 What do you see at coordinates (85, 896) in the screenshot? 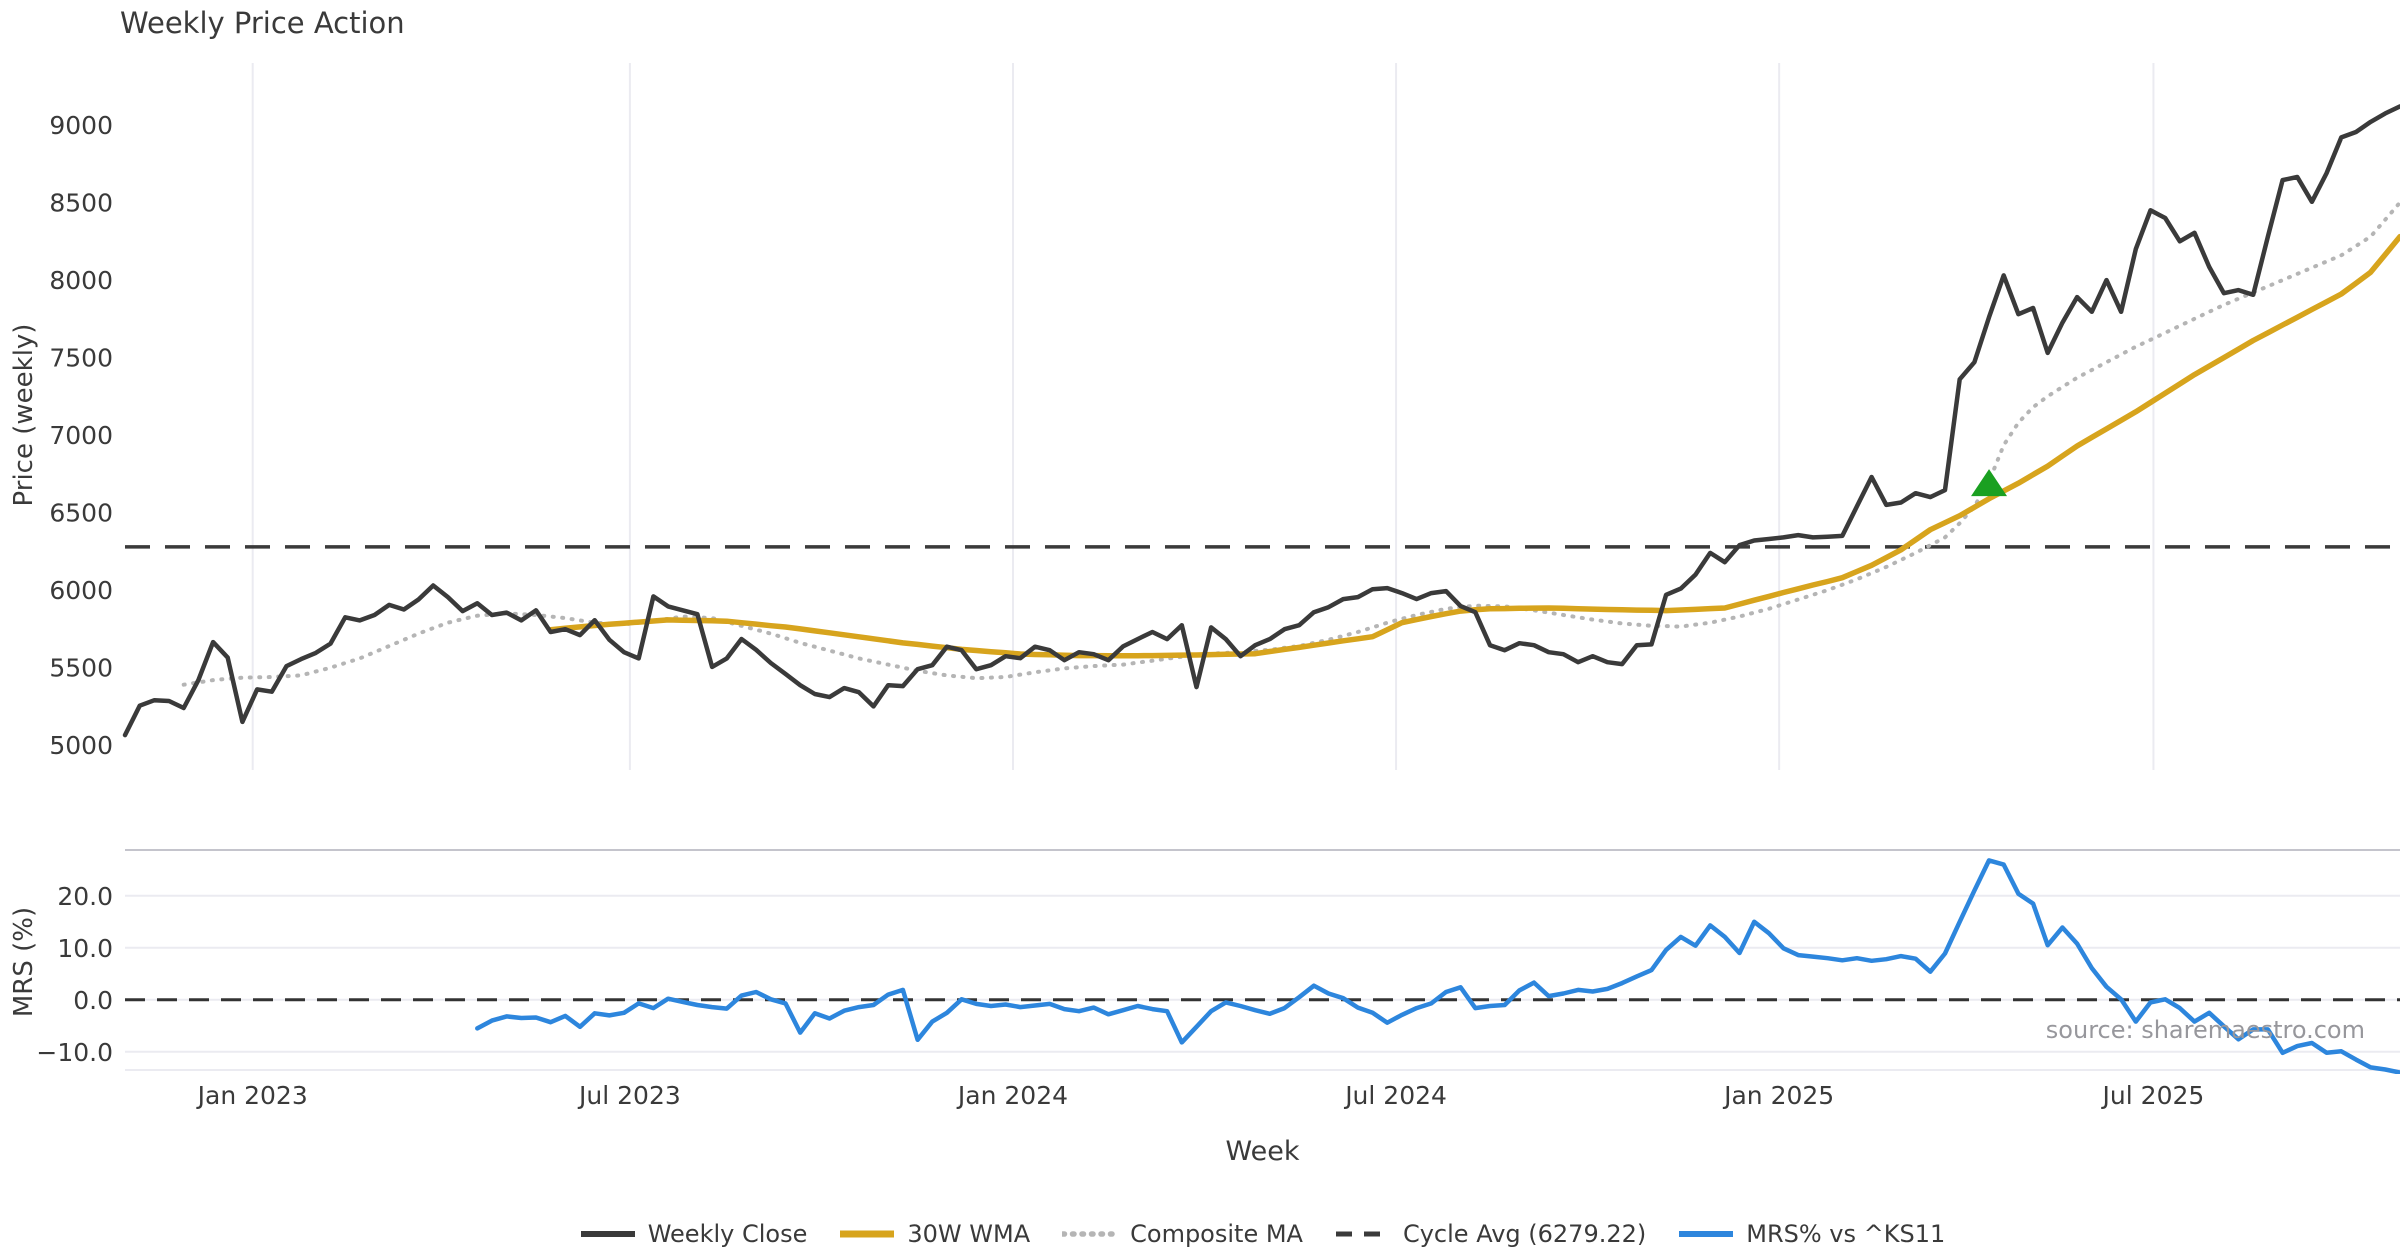
I see `mrs-tick-label: 20.0` at bounding box center [85, 896].